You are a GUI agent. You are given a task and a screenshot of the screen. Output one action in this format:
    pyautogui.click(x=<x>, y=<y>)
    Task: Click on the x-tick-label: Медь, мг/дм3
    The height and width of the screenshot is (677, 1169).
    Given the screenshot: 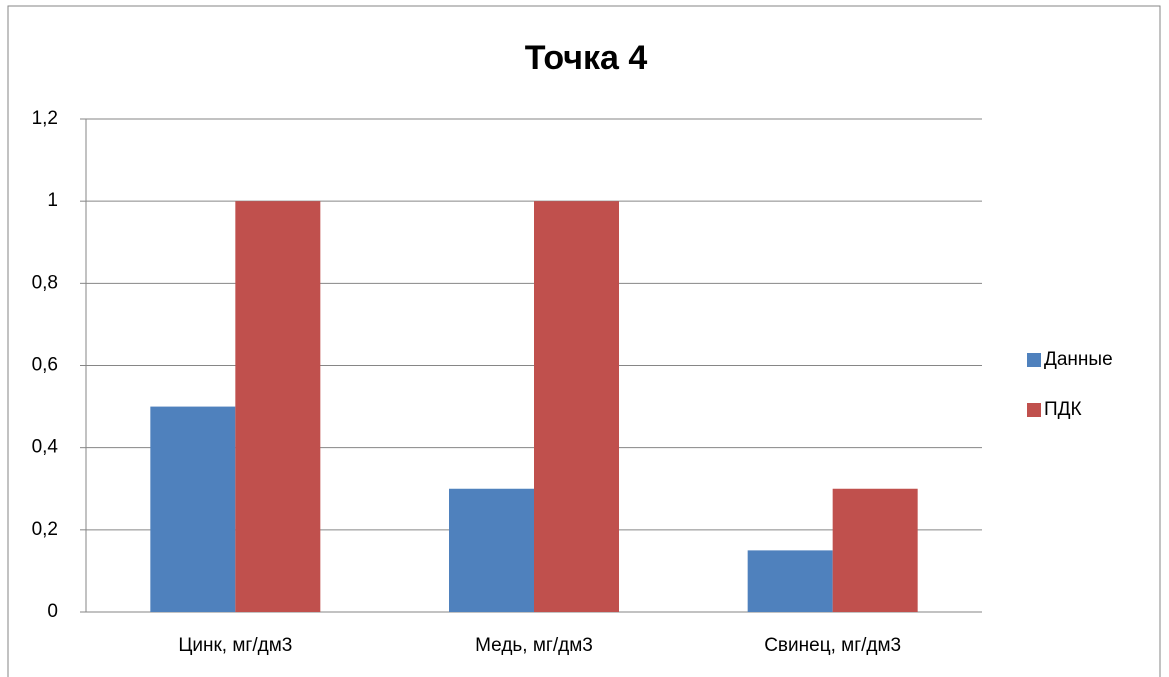 What is the action you would take?
    pyautogui.click(x=534, y=645)
    